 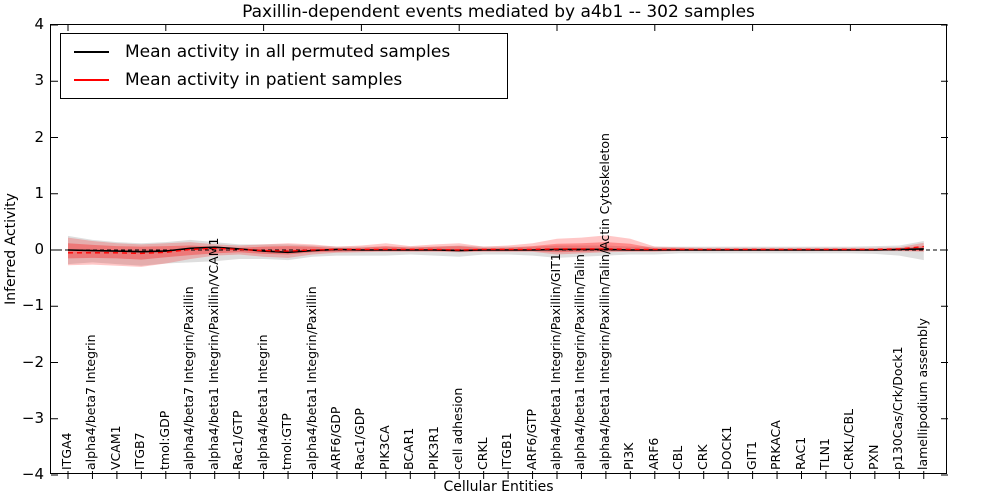 What do you see at coordinates (335, 438) in the screenshot?
I see `x-tick-label: ARF6/GDP` at bounding box center [335, 438].